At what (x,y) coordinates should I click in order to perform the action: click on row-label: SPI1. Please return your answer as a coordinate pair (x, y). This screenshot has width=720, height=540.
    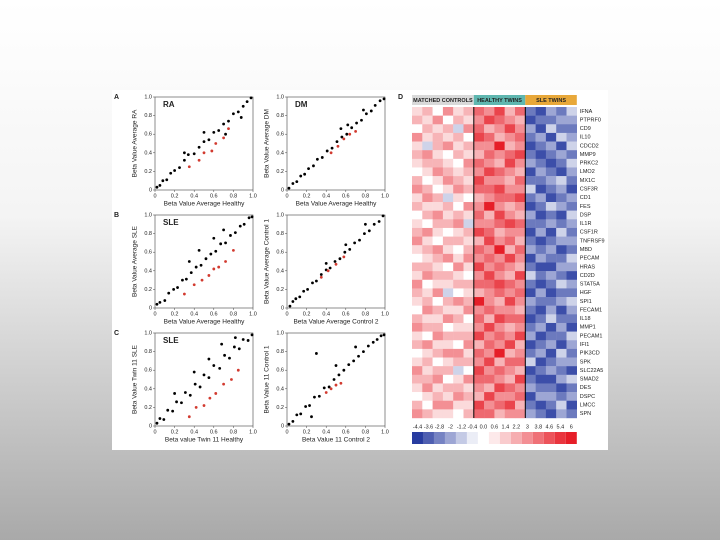
    Looking at the image, I should click on (586, 302).